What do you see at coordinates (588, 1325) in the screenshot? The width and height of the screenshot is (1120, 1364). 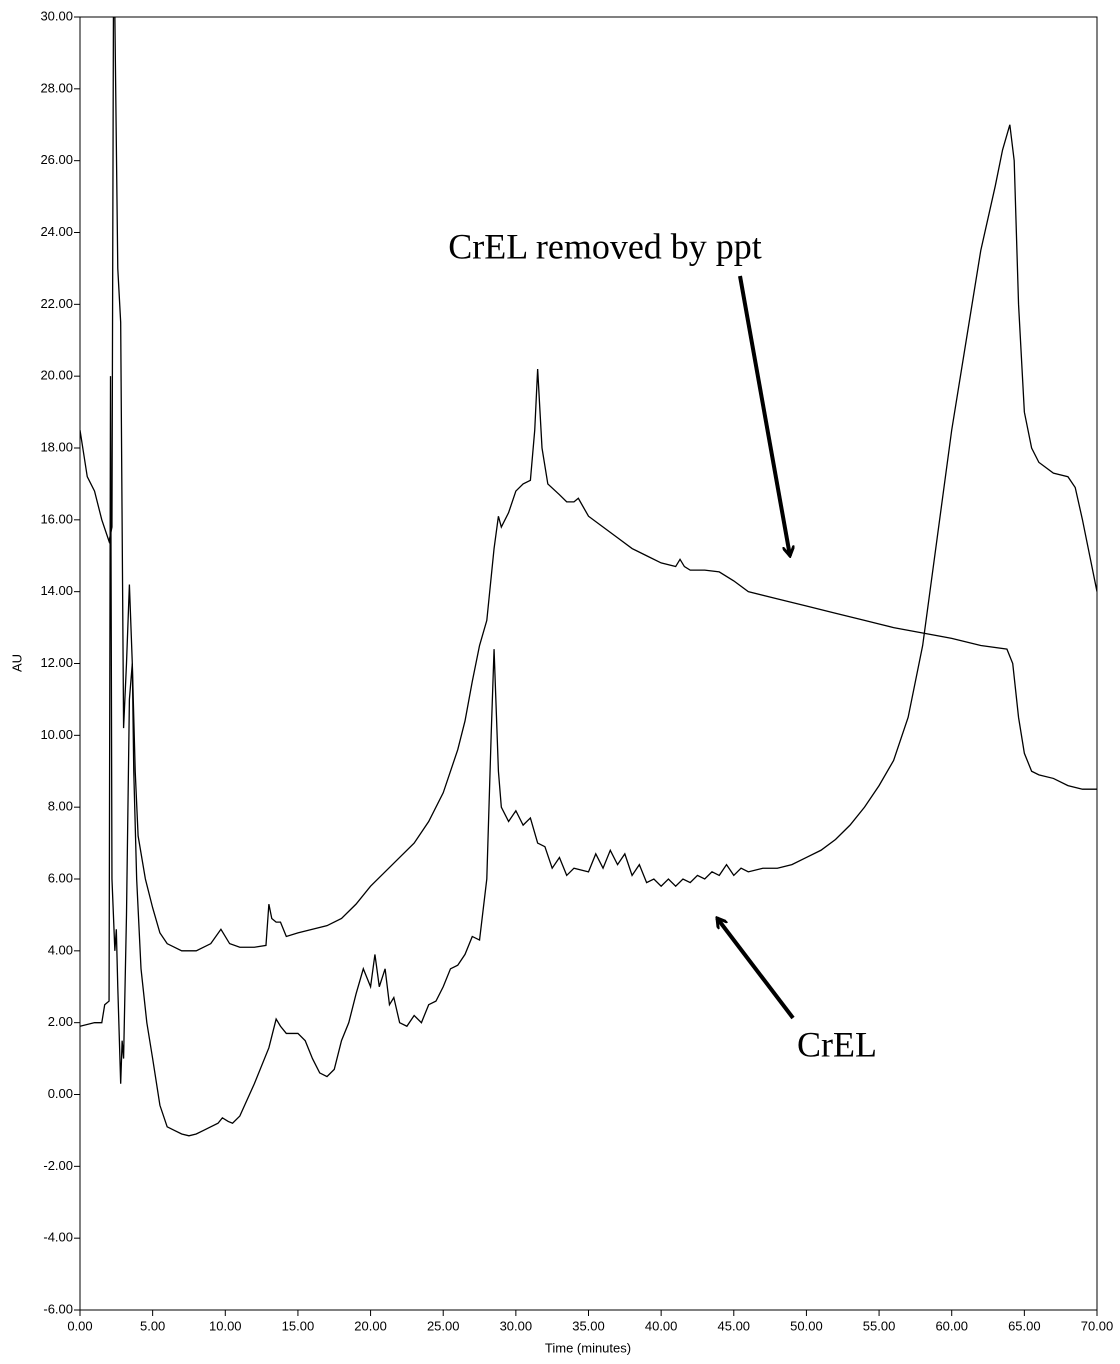 I see `x-tick-label: 35.00` at bounding box center [588, 1325].